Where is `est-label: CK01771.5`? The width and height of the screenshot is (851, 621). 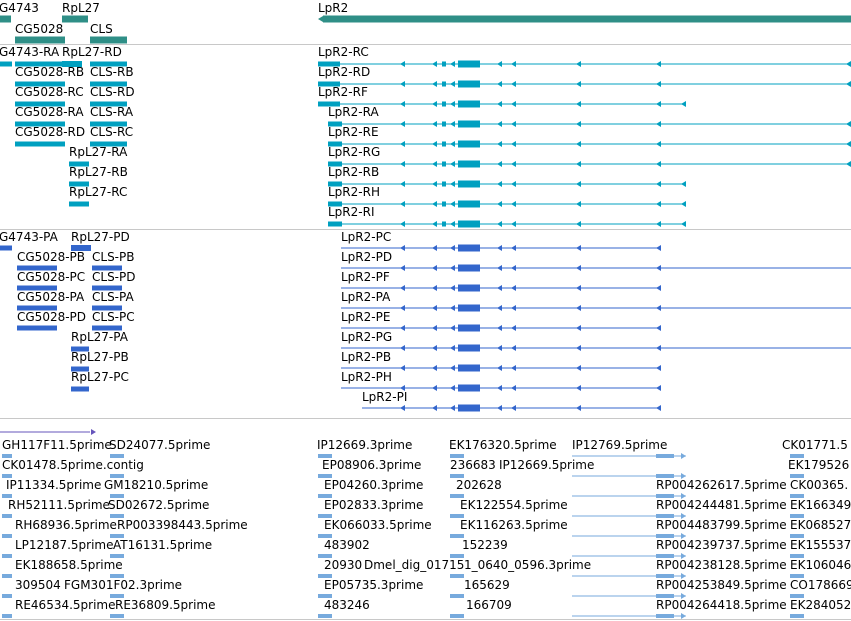
est-label: CK01771.5 is located at coordinates (815, 445).